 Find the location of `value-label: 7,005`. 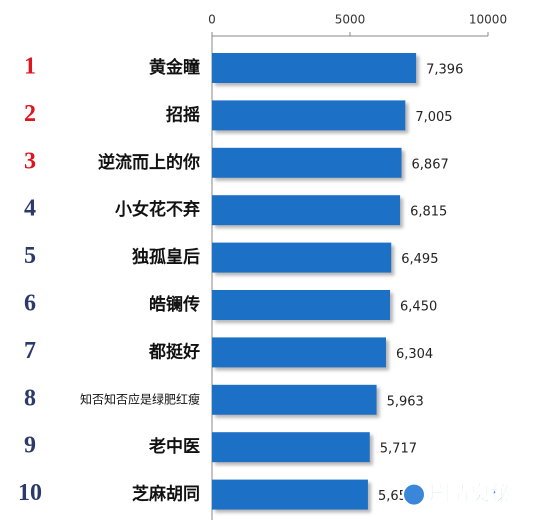

value-label: 7,005 is located at coordinates (433, 117).